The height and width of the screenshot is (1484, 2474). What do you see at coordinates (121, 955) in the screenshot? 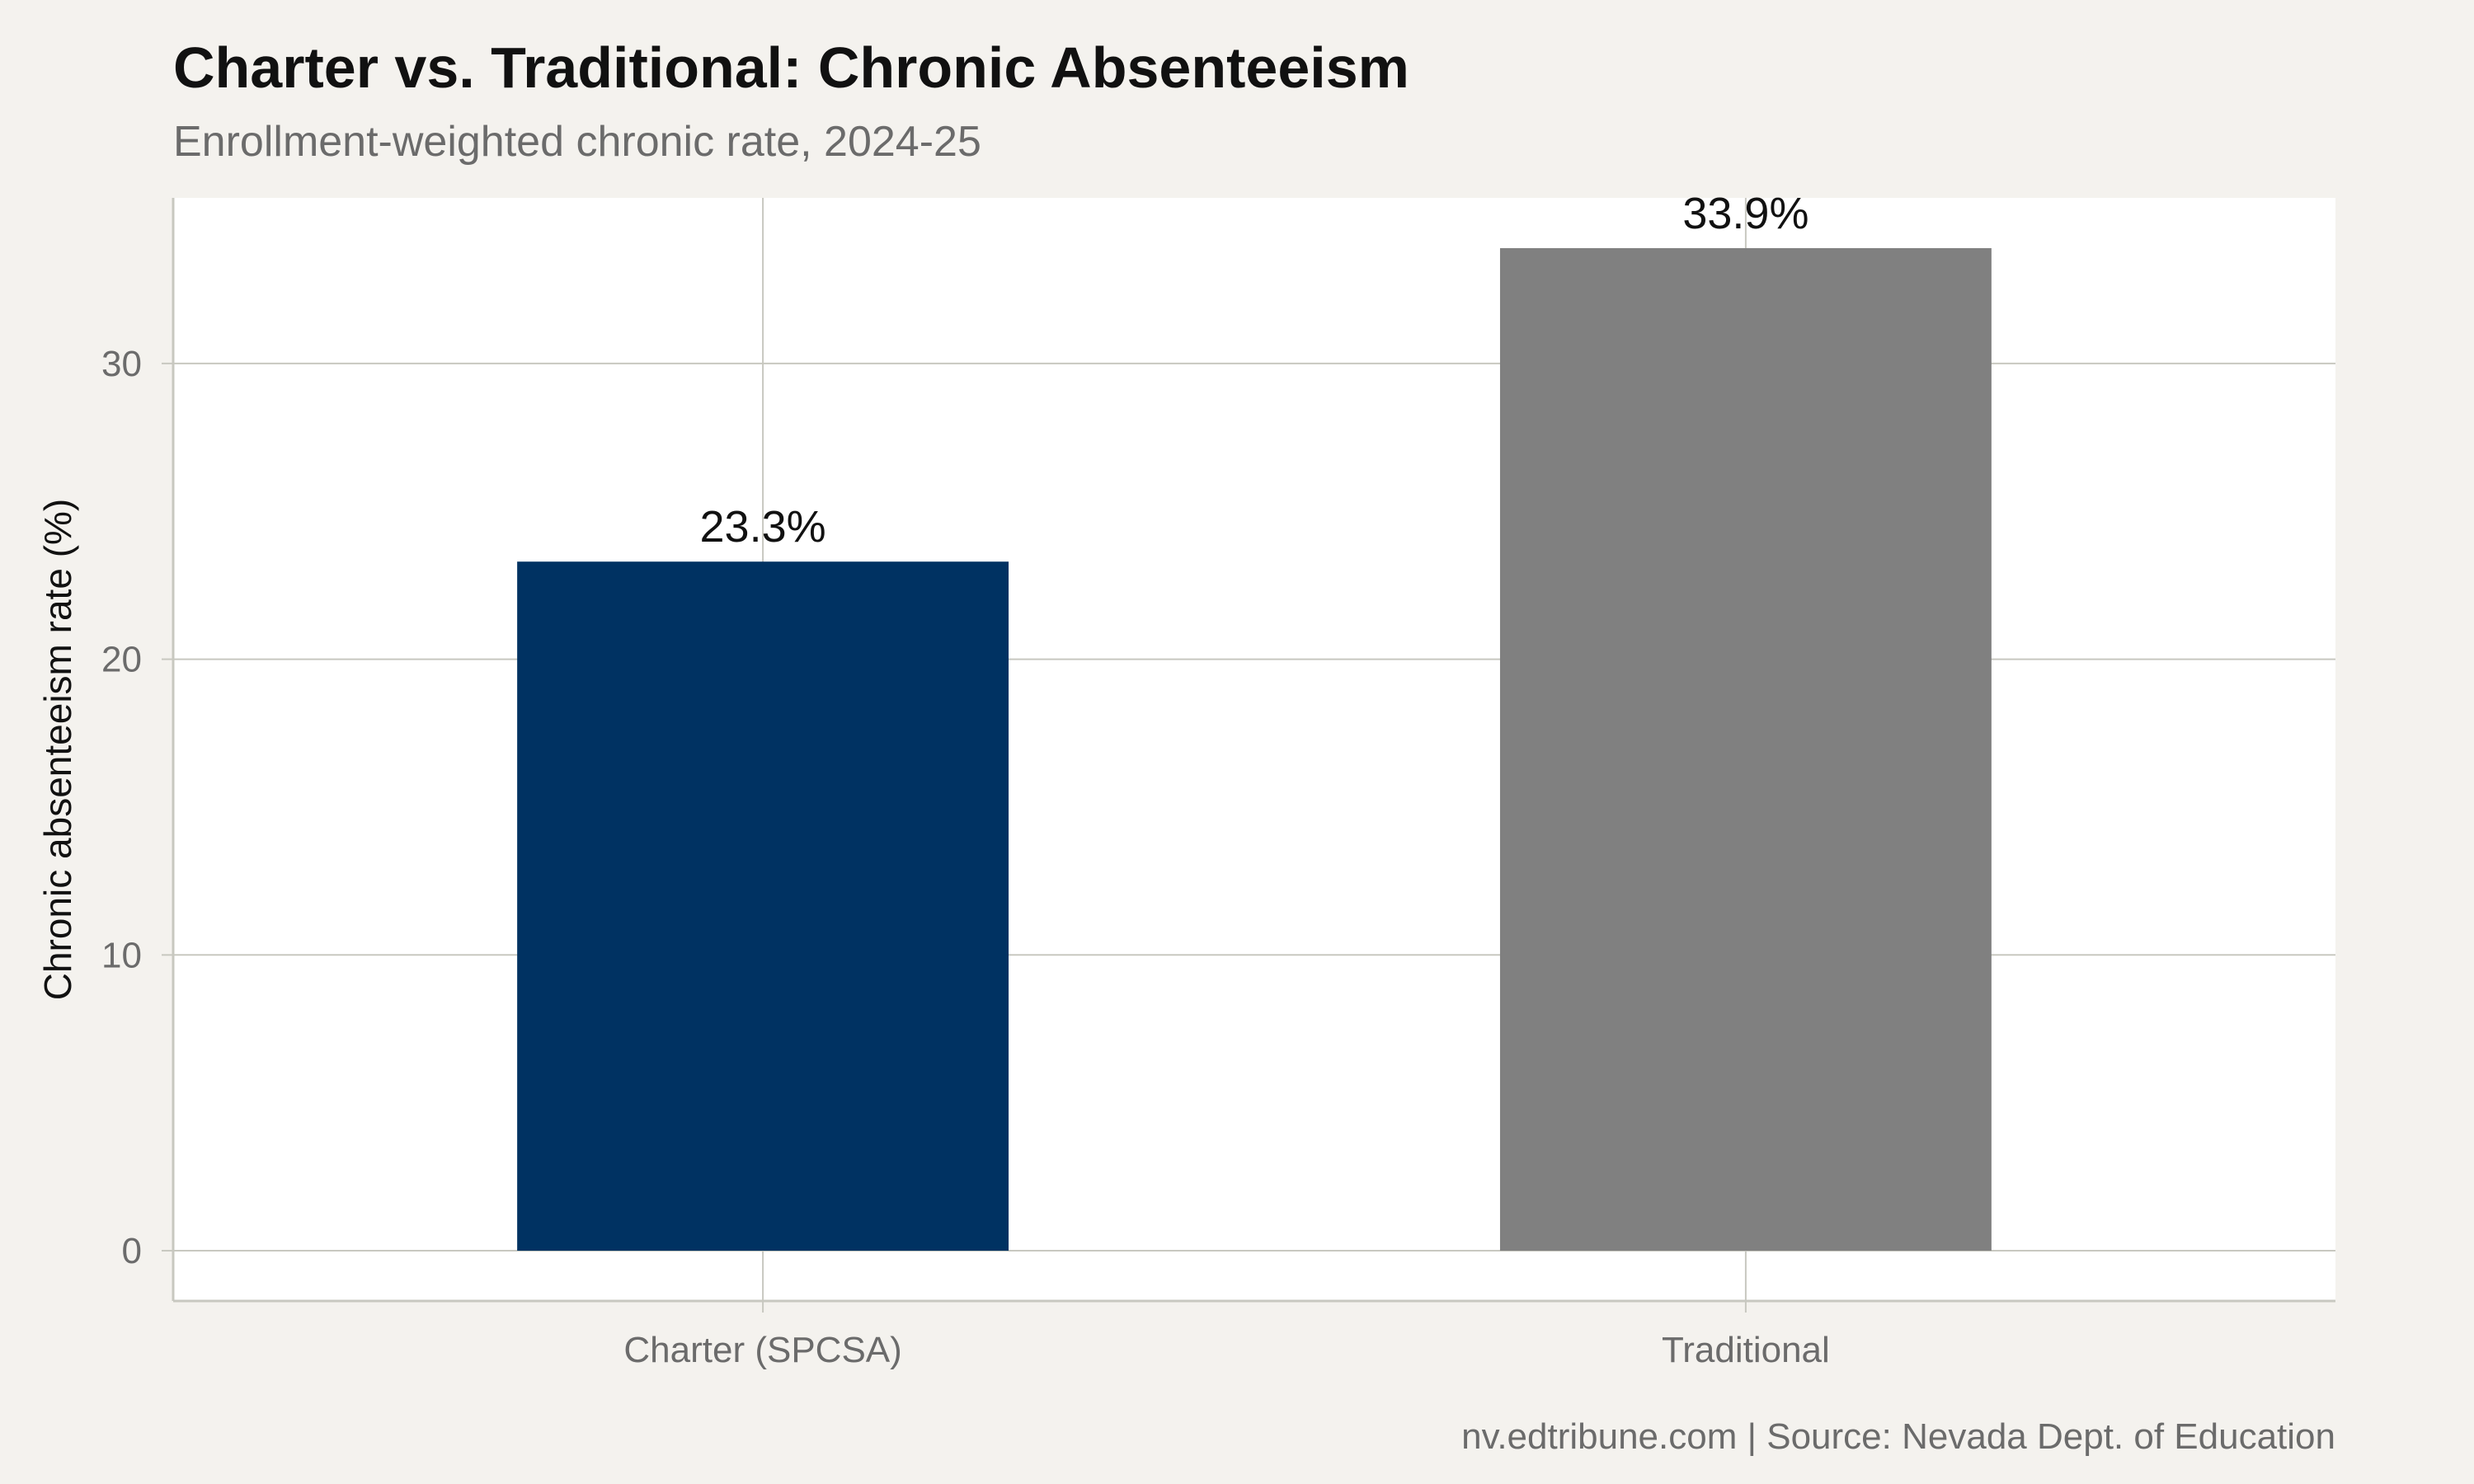
I see `y-tick-label: 10` at bounding box center [121, 955].